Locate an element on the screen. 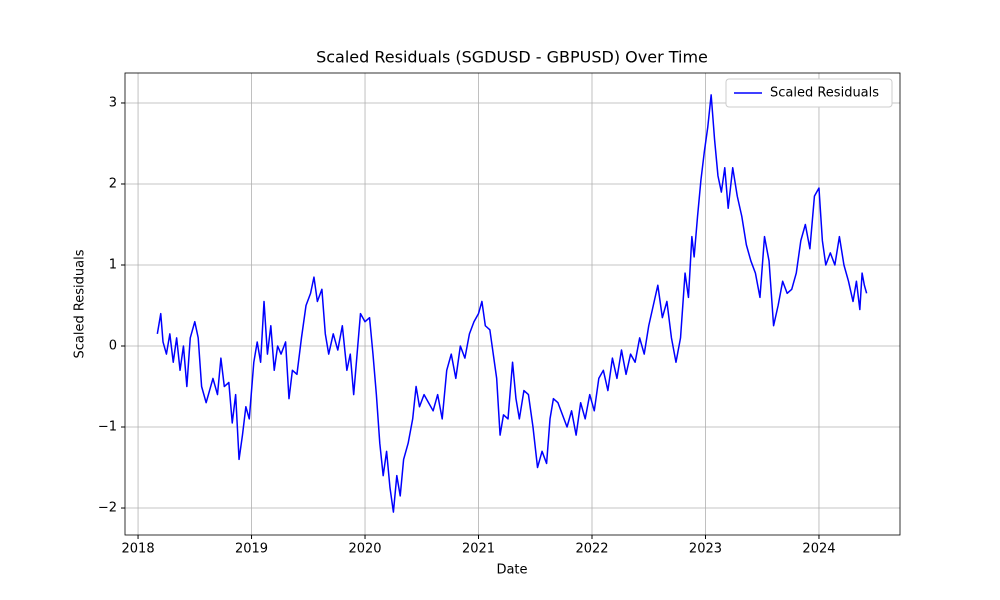  x-tick-label: 2019 is located at coordinates (251, 549).